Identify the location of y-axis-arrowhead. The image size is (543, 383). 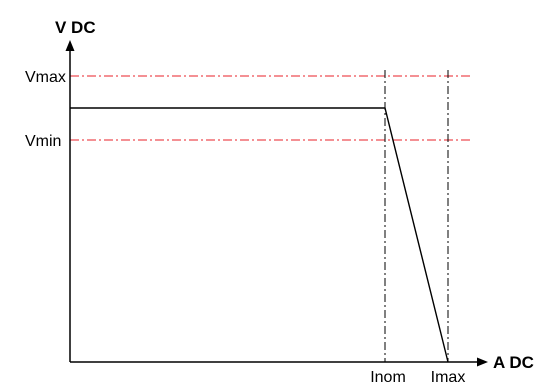
(70, 45).